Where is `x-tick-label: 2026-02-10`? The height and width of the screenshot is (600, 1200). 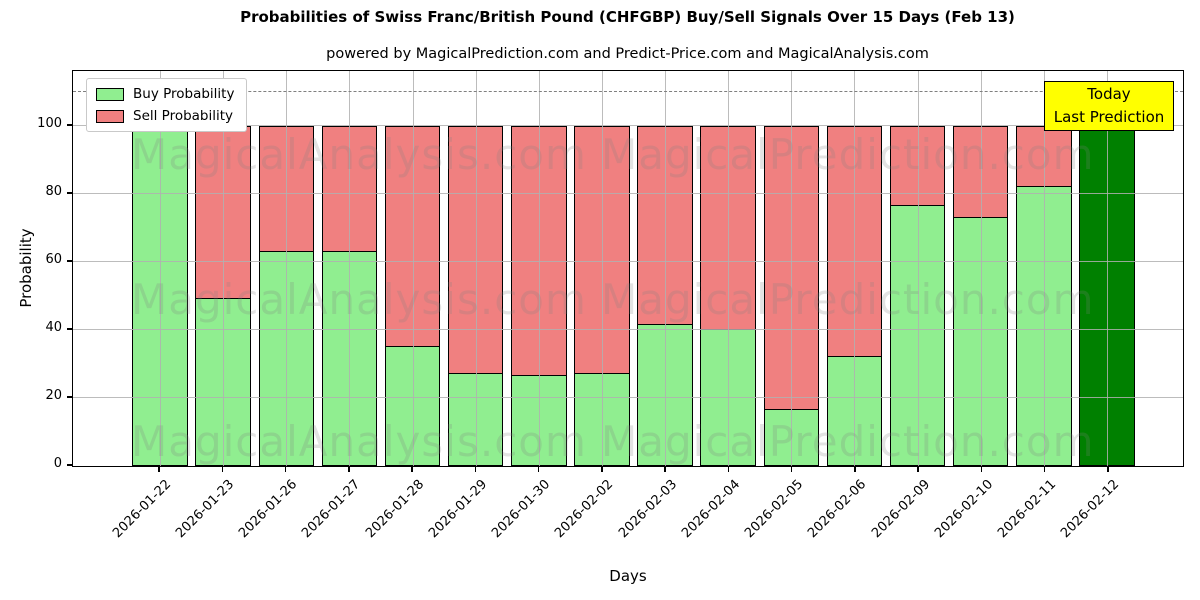 x-tick-label: 2026-02-10 is located at coordinates (964, 509).